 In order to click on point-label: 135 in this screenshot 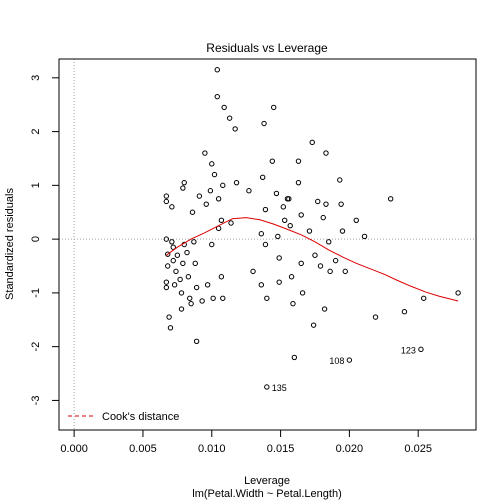, I will do `click(279, 388)`.